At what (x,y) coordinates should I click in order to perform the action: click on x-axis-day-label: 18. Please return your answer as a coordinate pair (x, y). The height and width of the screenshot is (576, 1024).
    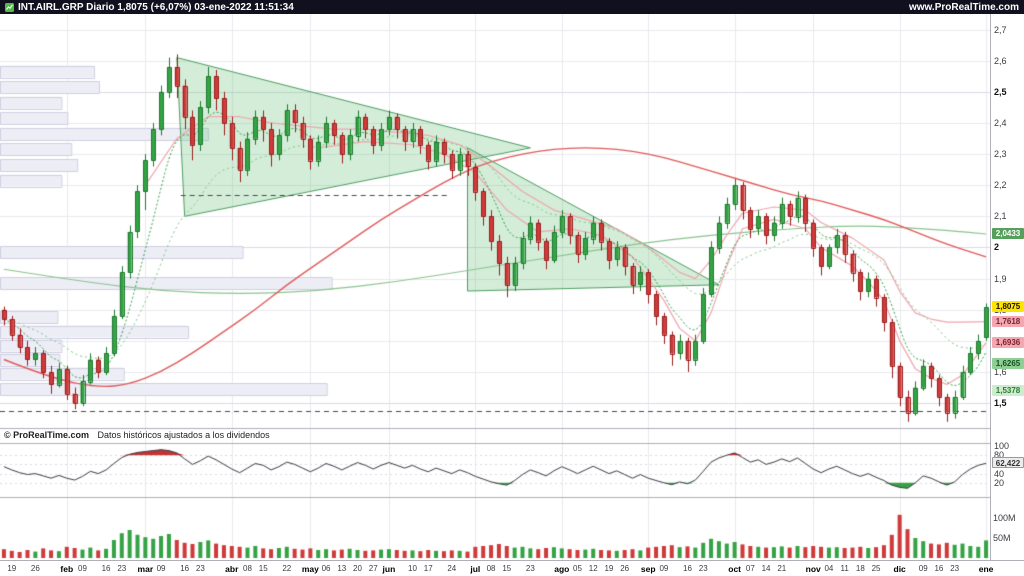
    Looking at the image, I should click on (860, 568).